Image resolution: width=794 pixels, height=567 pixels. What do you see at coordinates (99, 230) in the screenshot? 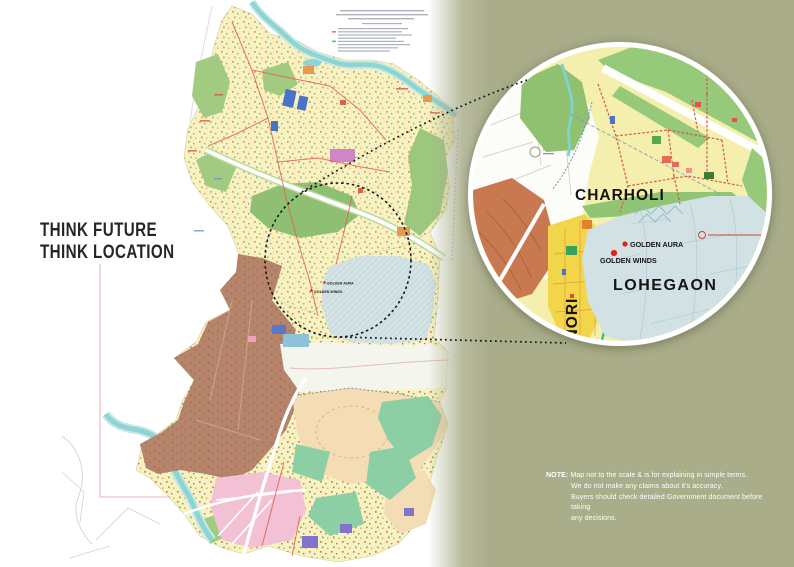
I see `headline-line-1: THINK FUTURE` at bounding box center [99, 230].